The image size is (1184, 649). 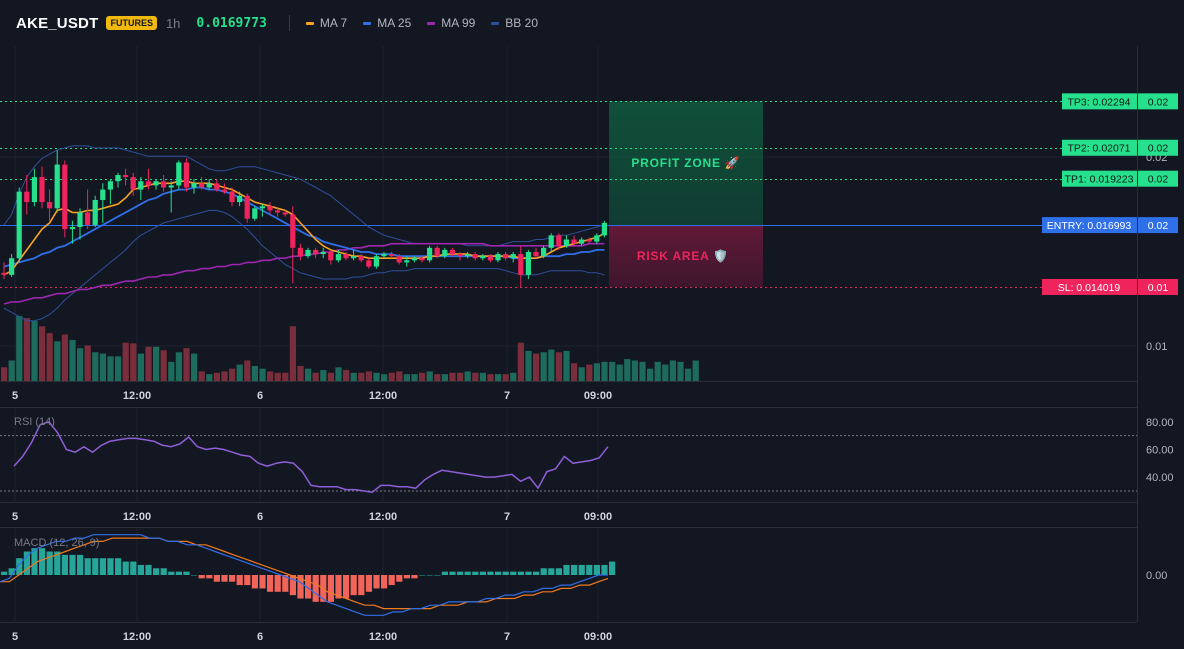 What do you see at coordinates (289, 23) in the screenshot?
I see `header-divider` at bounding box center [289, 23].